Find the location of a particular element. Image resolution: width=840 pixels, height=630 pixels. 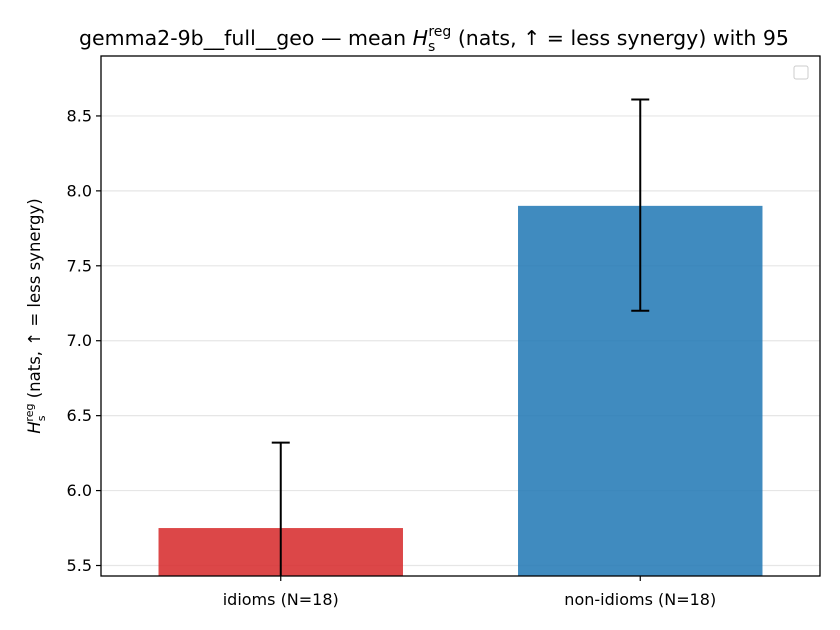

x-tick-label: non-idioms (N=18) is located at coordinates (640, 599).